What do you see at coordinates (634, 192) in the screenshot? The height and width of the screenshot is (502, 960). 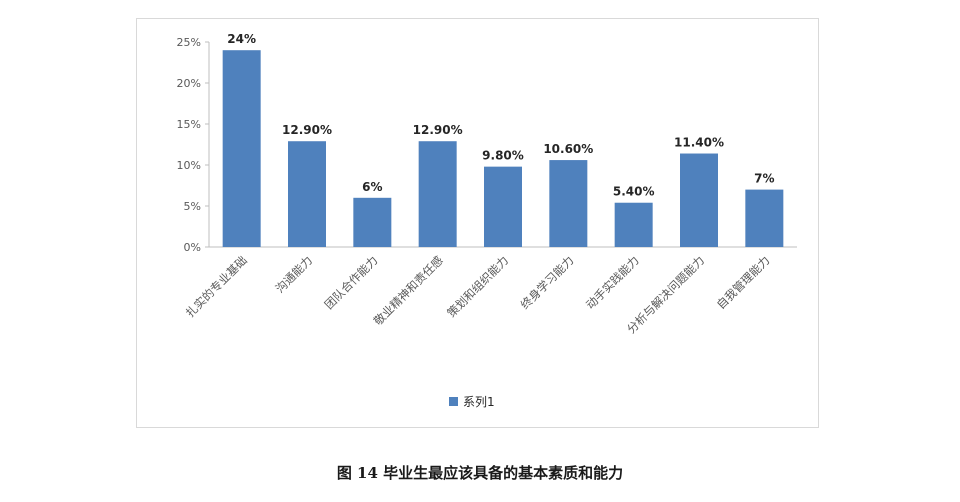 I see `data-label: 5.40%` at bounding box center [634, 192].